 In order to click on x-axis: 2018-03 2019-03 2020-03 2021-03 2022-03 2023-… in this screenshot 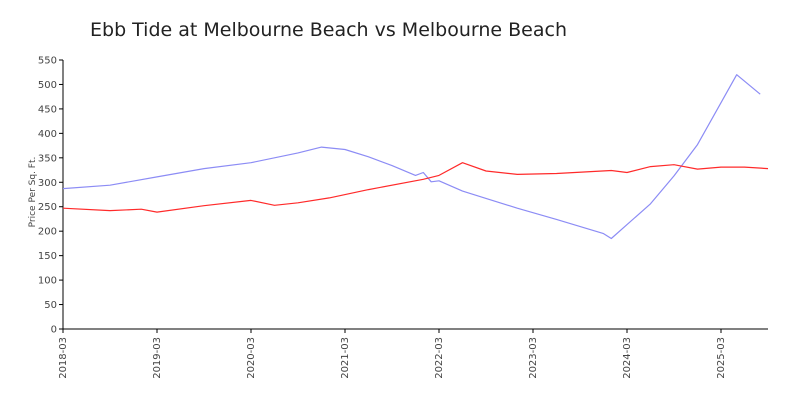, I will do `click(413, 353)`.